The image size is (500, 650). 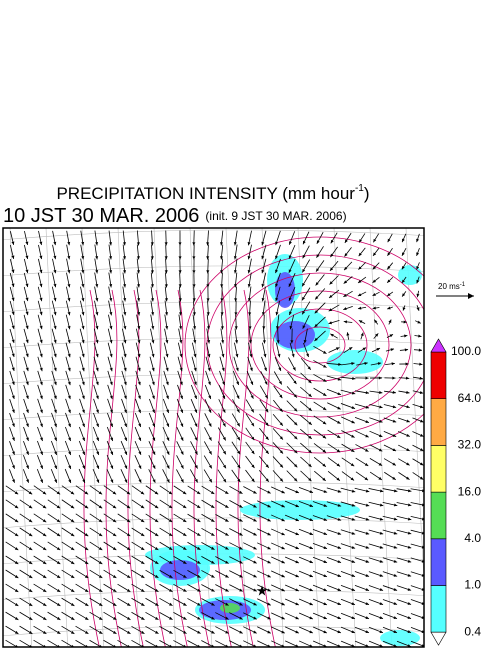 I want to click on vector-scale-label: 20 ms-1, so click(x=452, y=287).